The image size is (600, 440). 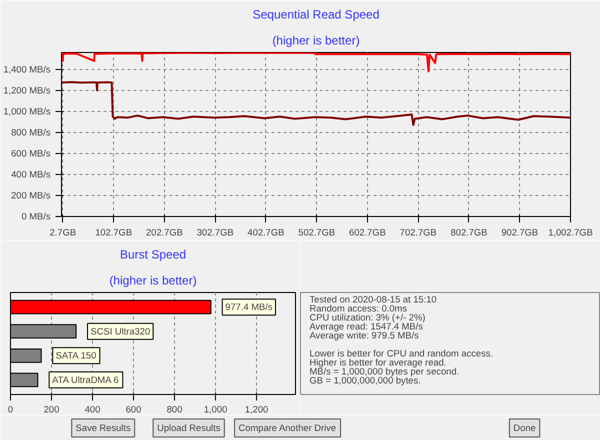 I want to click on y-tick-label: 200 MB/s, so click(x=31, y=195).